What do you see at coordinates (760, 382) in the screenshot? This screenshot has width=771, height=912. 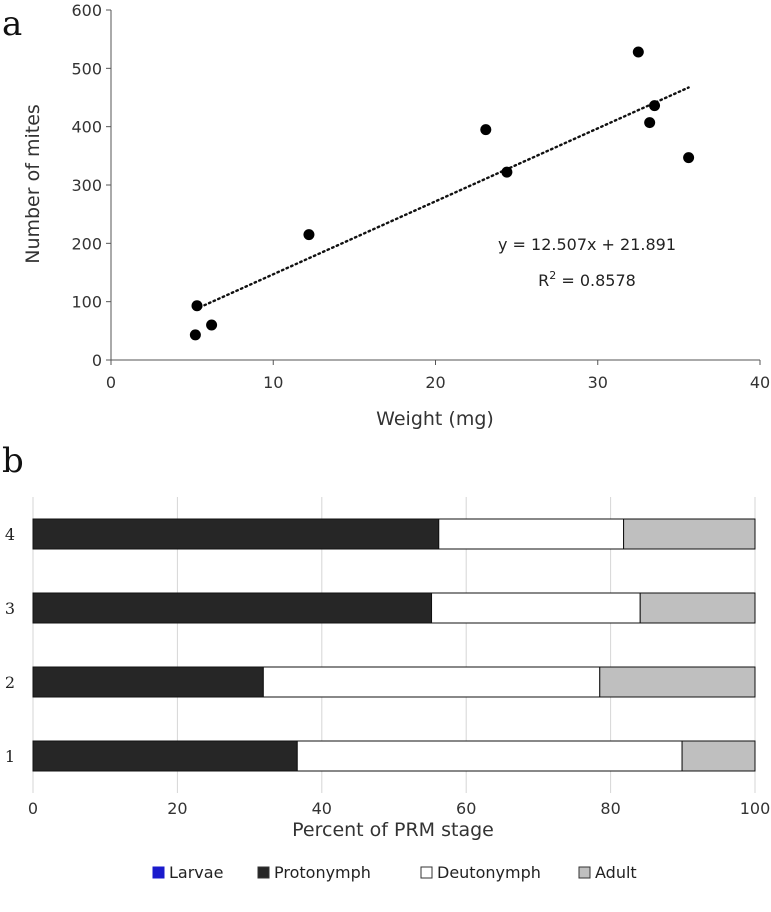 I see `x-tick-label: 40` at bounding box center [760, 382].